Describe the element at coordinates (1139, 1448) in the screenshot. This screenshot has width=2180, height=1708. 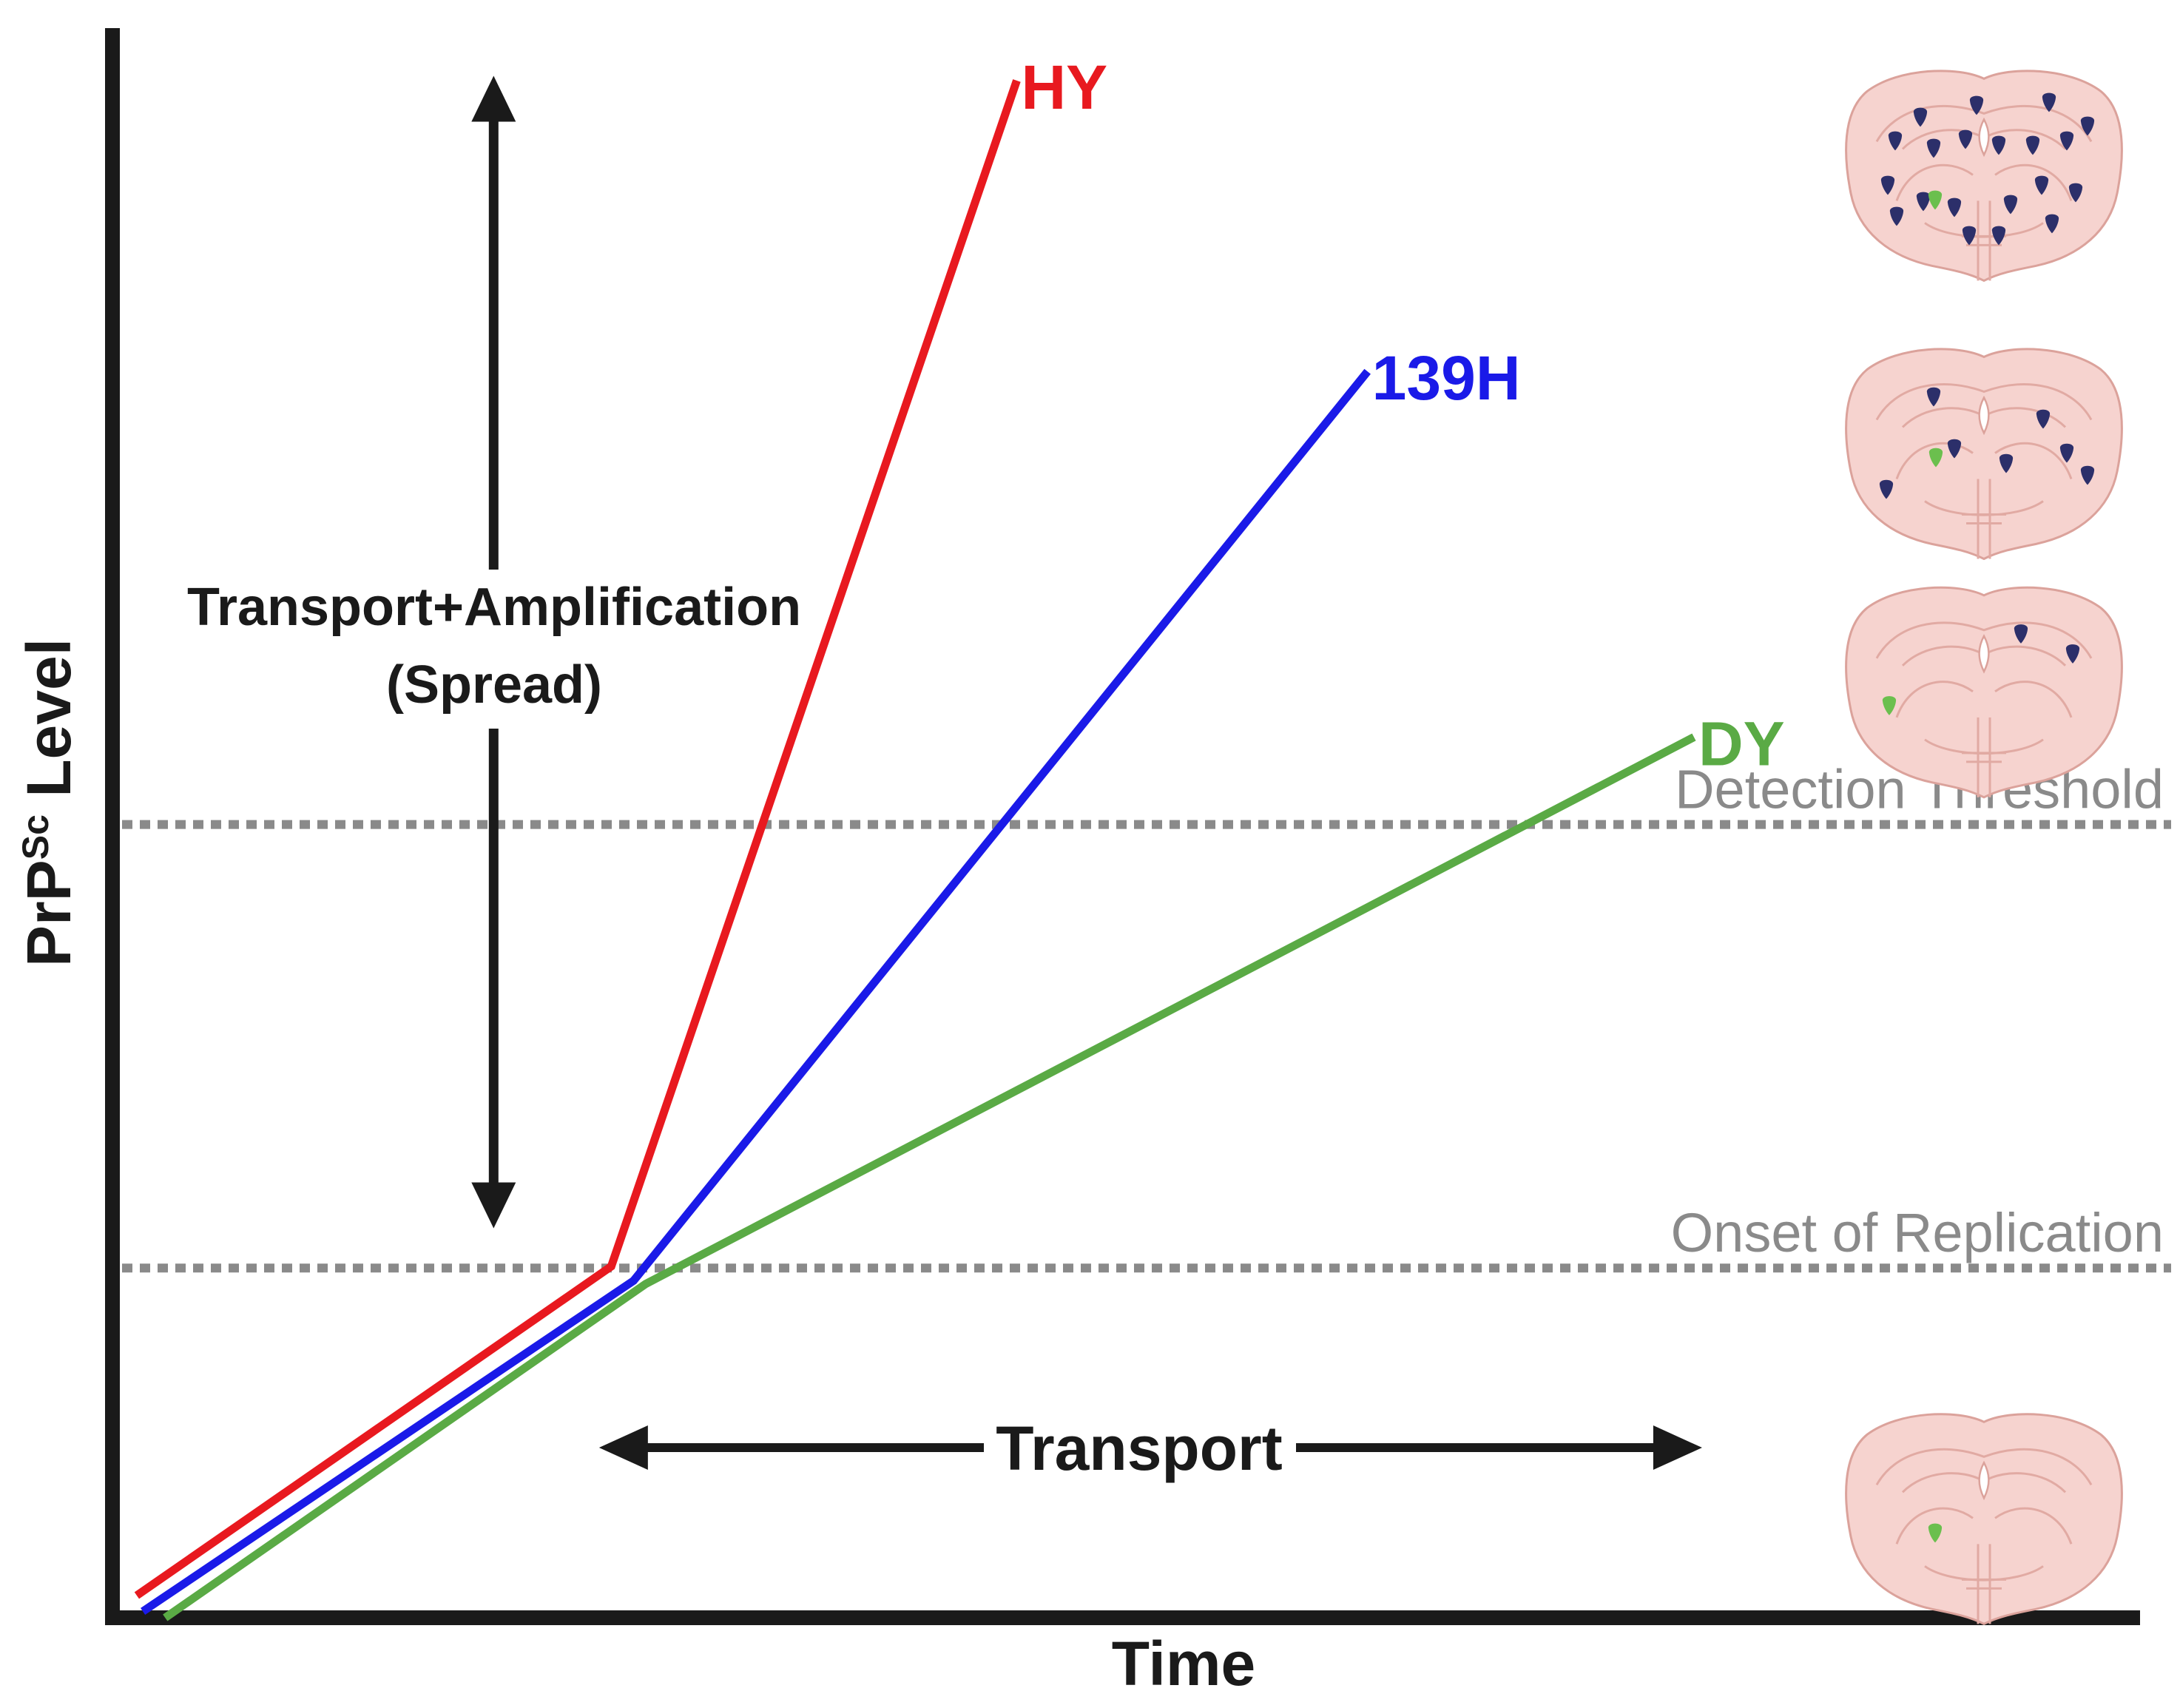
I see `transport-label: Transport` at that location.